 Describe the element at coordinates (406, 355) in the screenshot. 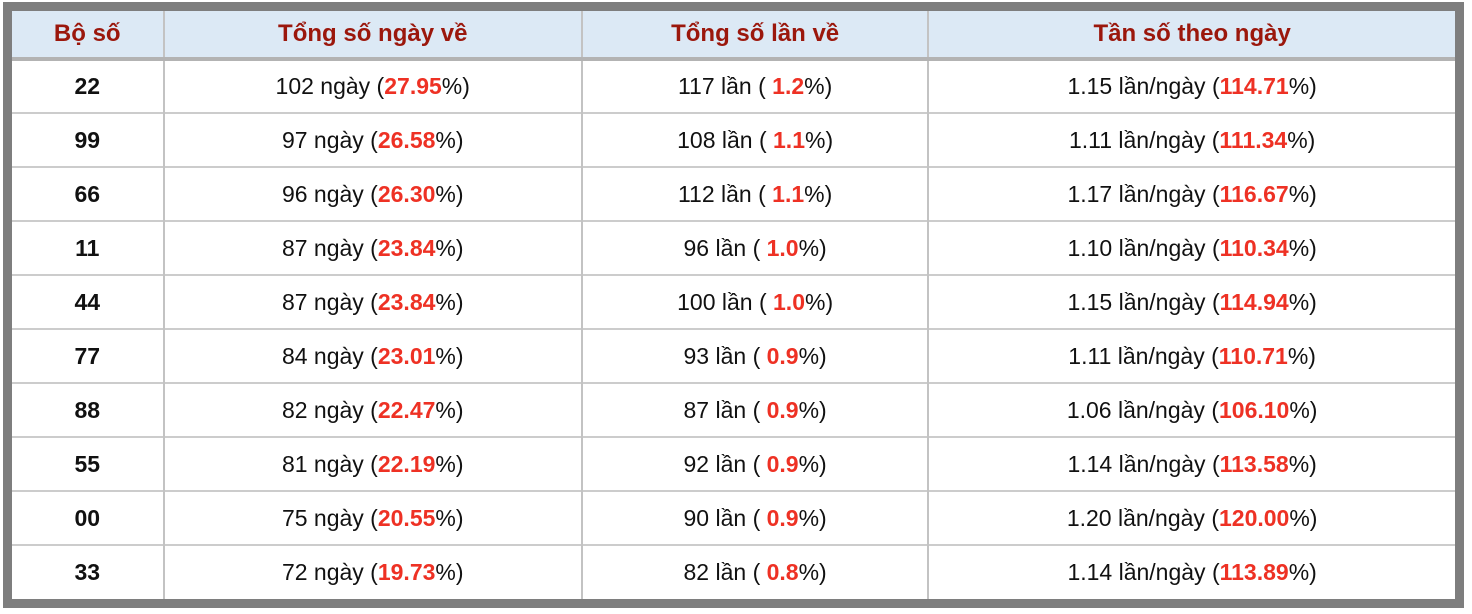

I see `days-percent: 23.01` at that location.